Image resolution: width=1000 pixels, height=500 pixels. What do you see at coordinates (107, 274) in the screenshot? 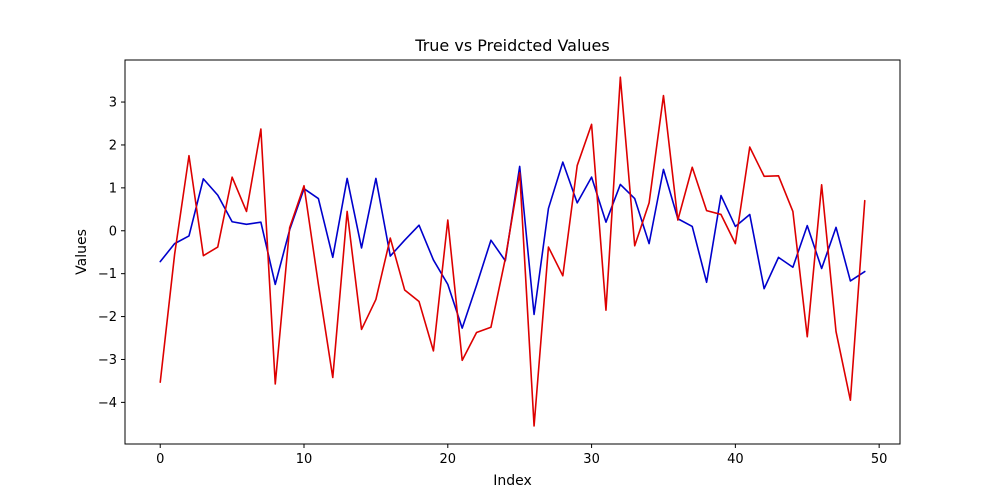
I see `y-tick-label: −1` at bounding box center [107, 274].